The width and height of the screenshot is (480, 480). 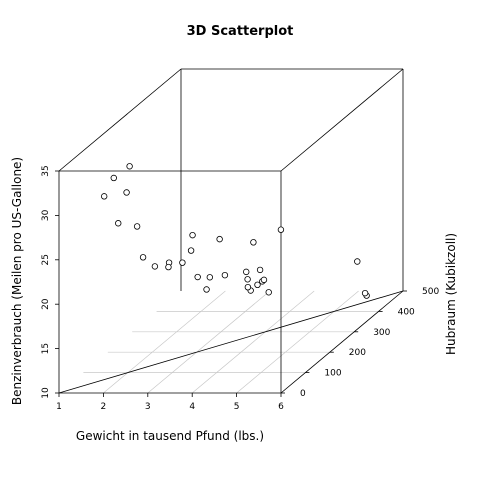 What do you see at coordinates (451, 294) in the screenshot?
I see `z-axis-label: Hubraum (Kubikzoll)` at bounding box center [451, 294].